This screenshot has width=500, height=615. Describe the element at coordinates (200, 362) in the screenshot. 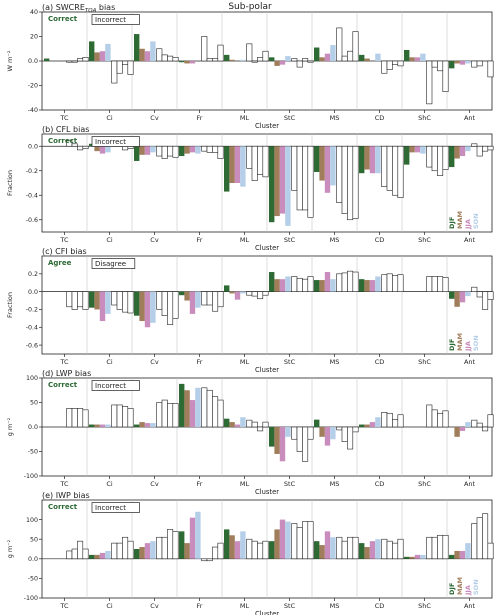

I see `x-tick-label: Fr` at that location.